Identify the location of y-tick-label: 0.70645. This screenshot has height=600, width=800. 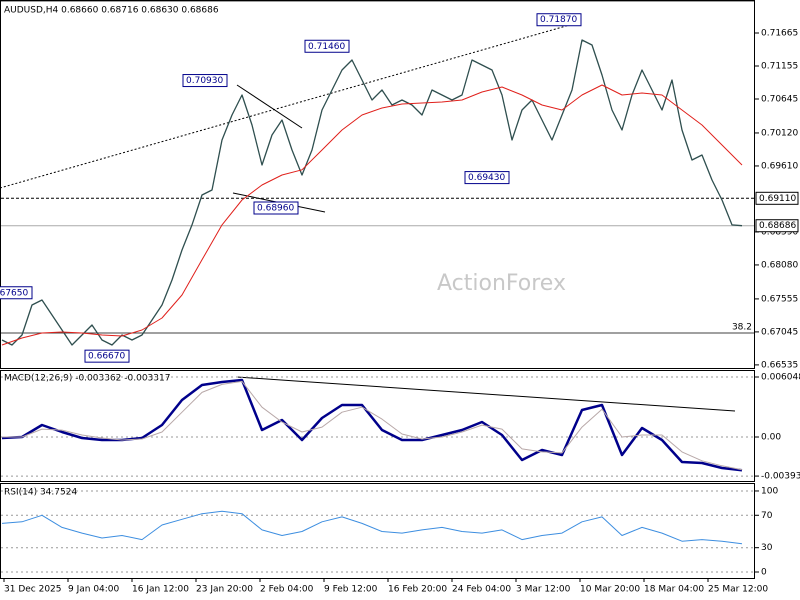
(779, 99).